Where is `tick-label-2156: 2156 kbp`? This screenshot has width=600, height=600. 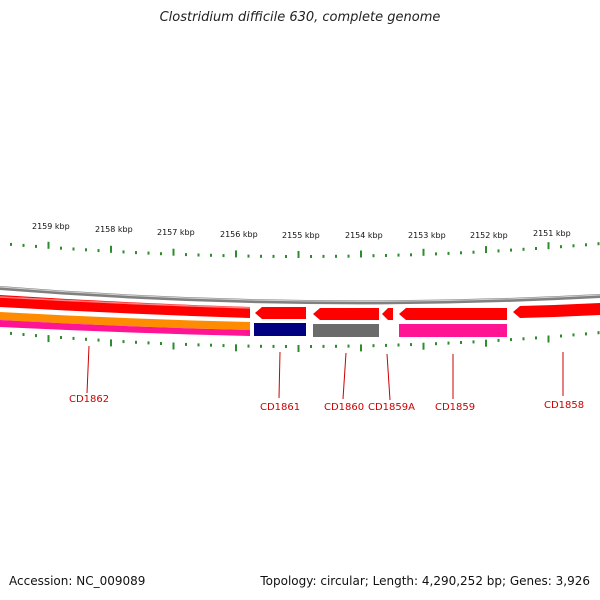 tick-label-2156: 2156 kbp is located at coordinates (239, 234).